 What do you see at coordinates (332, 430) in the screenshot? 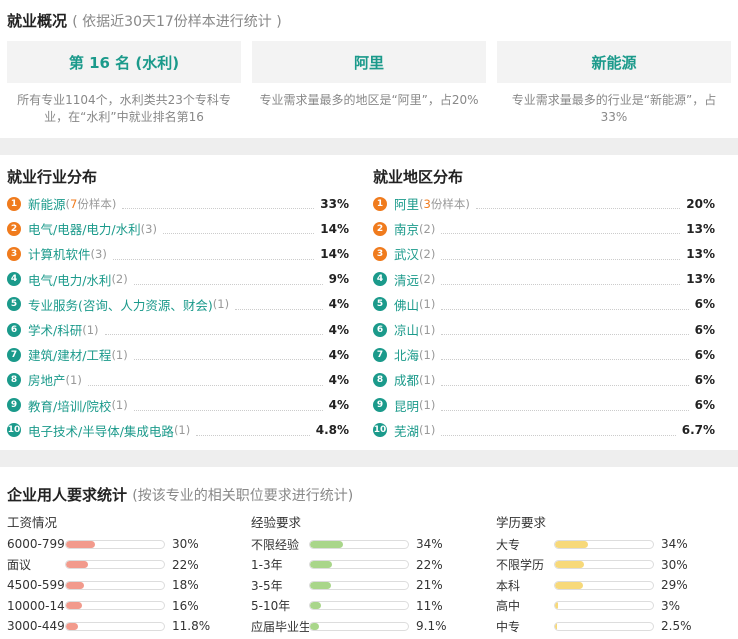
I see `percentage: 4.8%` at bounding box center [332, 430].